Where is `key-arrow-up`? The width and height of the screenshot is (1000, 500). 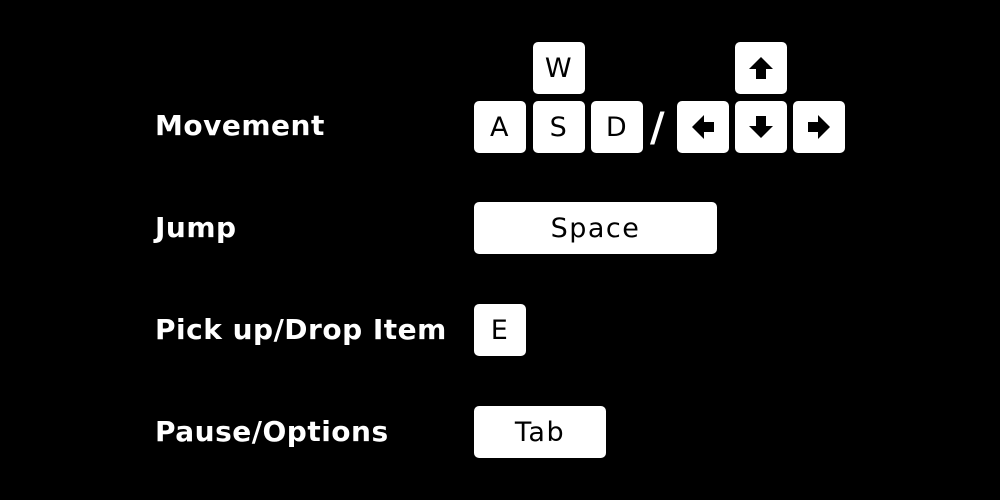 key-arrow-up is located at coordinates (761, 68).